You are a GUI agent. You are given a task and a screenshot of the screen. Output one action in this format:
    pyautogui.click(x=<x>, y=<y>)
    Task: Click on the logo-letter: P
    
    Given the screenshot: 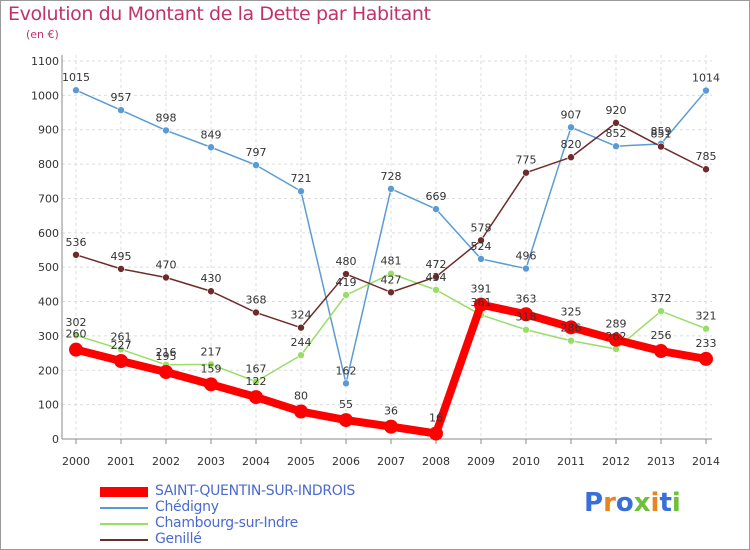 What is the action you would take?
    pyautogui.click(x=594, y=503)
    